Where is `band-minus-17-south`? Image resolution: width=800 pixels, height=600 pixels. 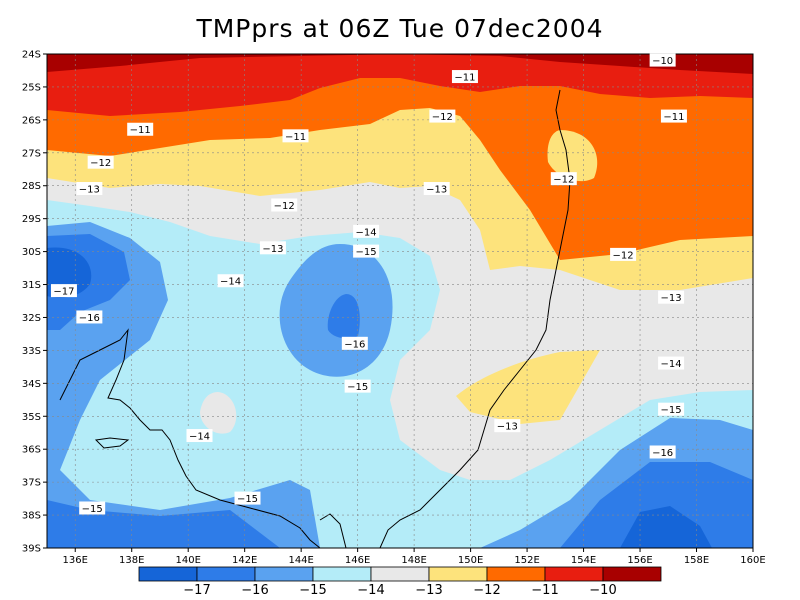 band-minus-17-south is located at coordinates (163, 524).